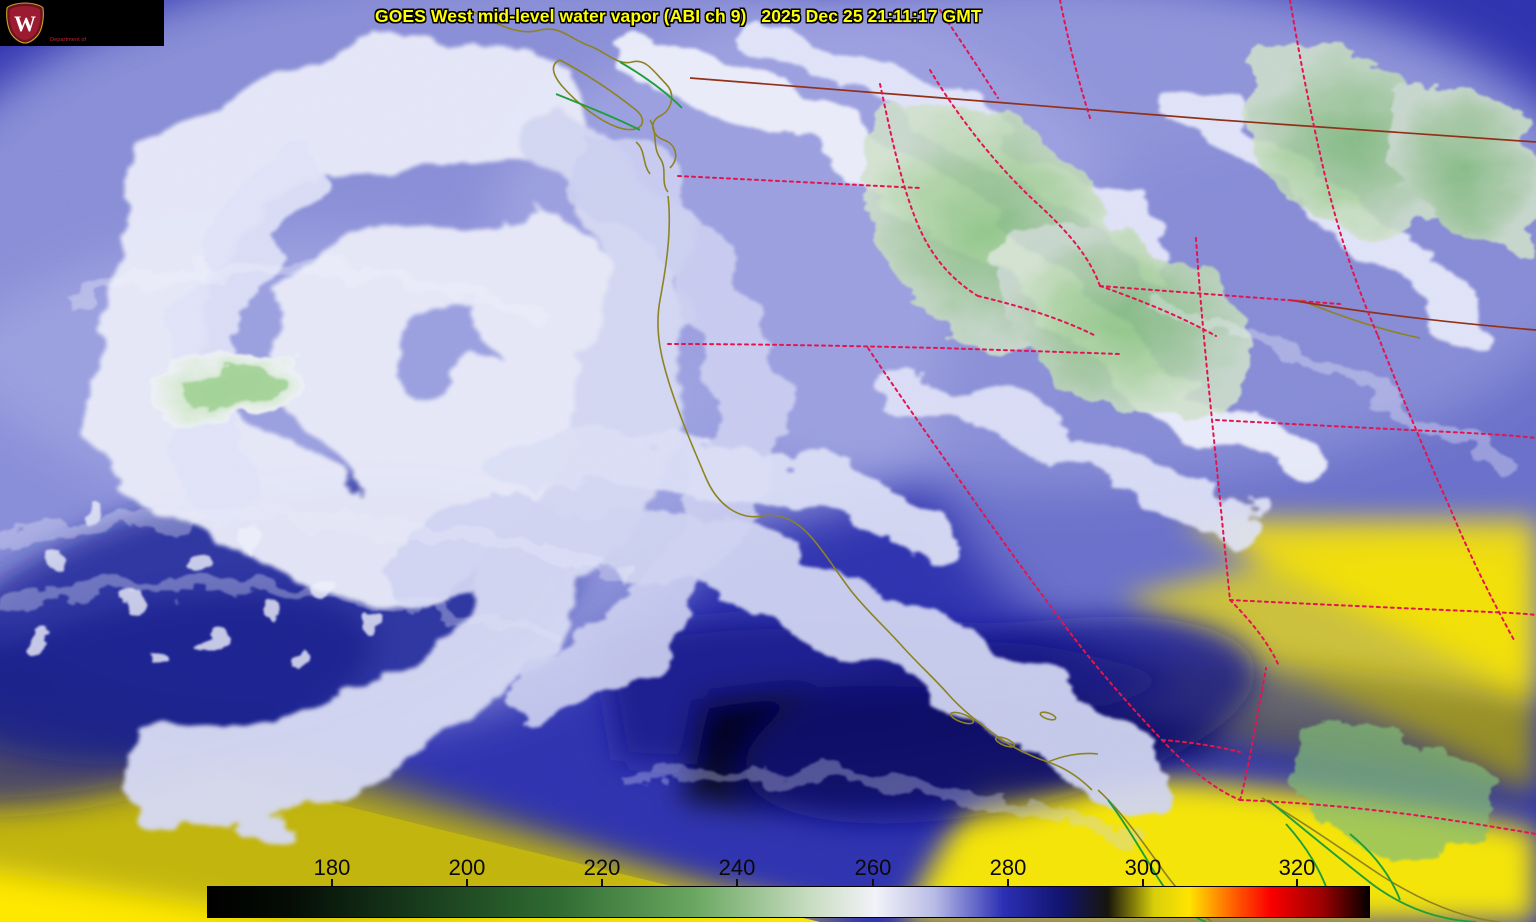 Image resolution: width=1536 pixels, height=922 pixels. I want to click on logo-line-department: Department of, so click(68, 40).